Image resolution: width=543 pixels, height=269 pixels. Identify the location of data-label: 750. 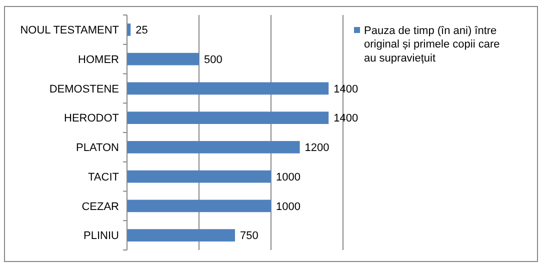
(249, 236).